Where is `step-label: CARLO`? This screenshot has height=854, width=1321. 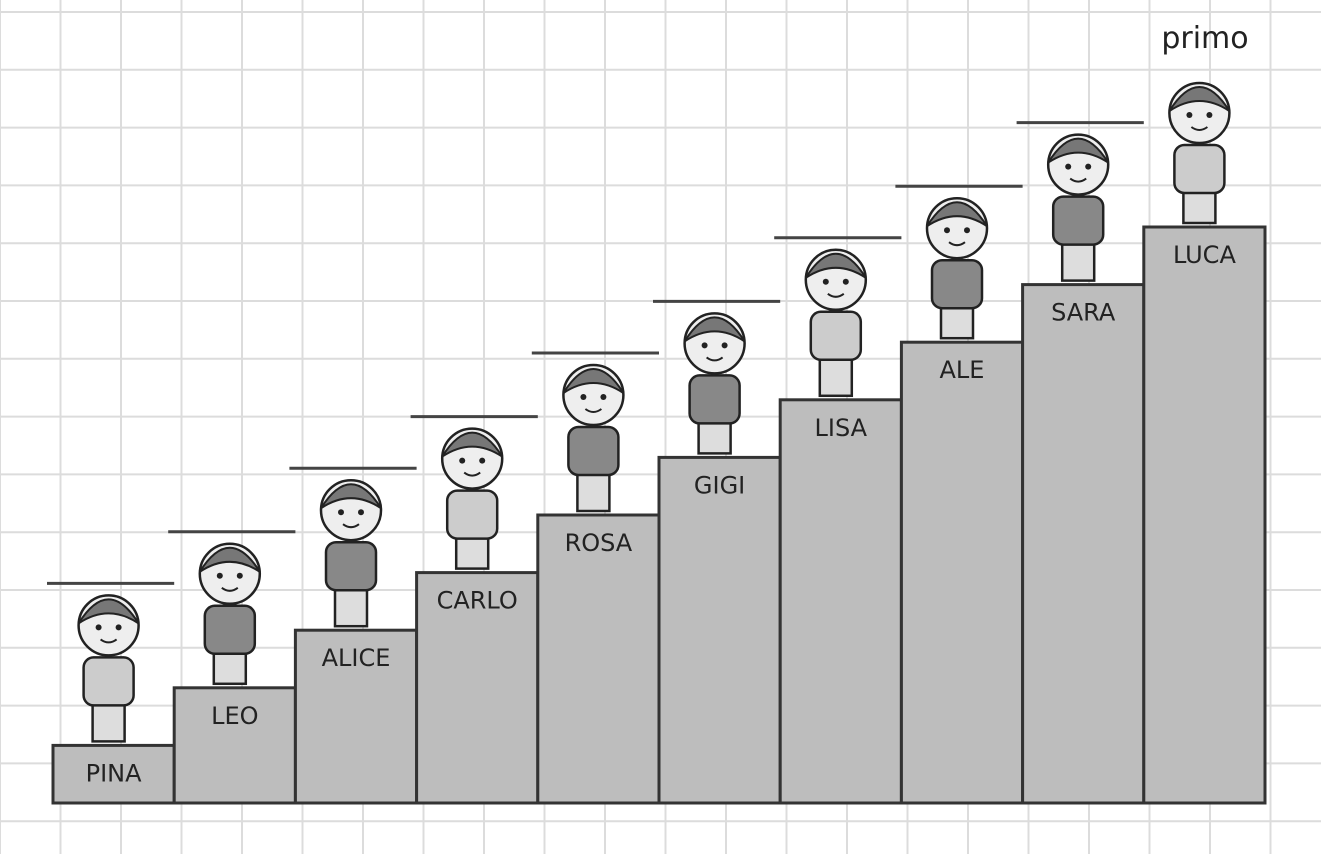 step-label: CARLO is located at coordinates (477, 601).